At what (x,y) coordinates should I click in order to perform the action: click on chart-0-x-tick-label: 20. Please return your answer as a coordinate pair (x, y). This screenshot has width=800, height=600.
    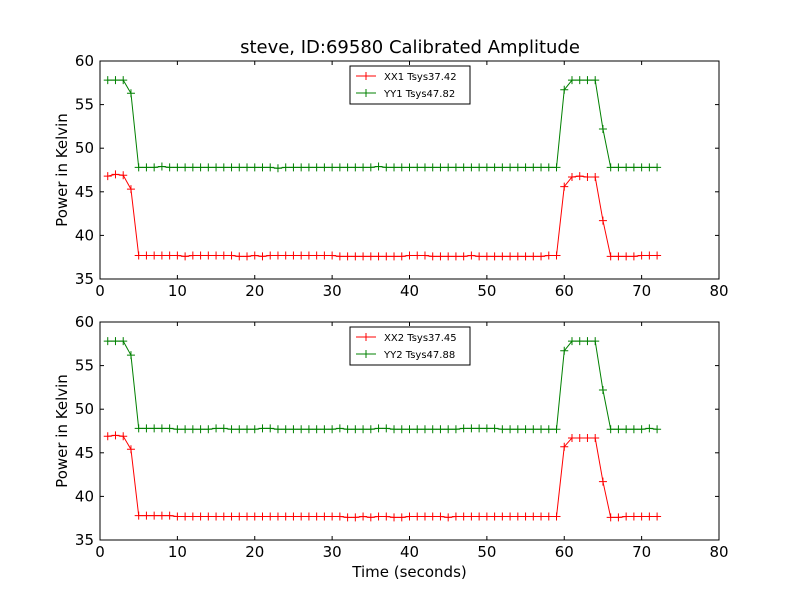
    Looking at the image, I should click on (254, 291).